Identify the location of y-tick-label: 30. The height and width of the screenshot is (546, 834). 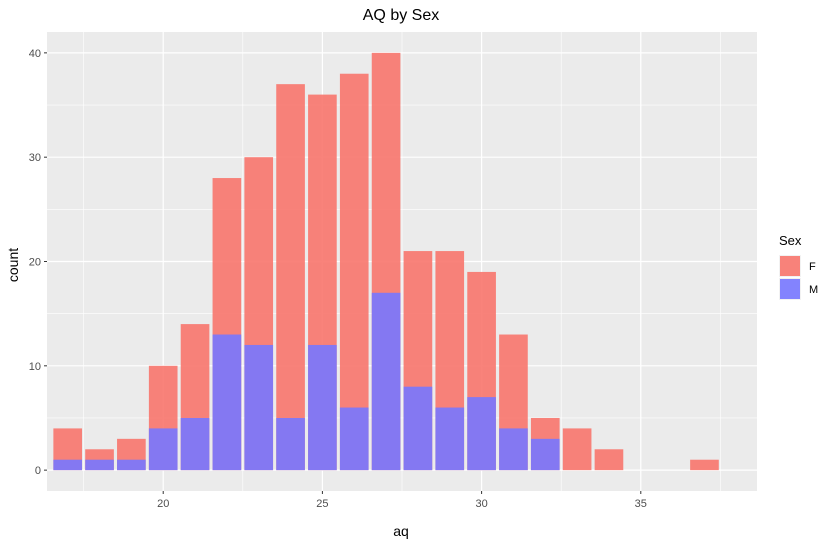
(35, 158).